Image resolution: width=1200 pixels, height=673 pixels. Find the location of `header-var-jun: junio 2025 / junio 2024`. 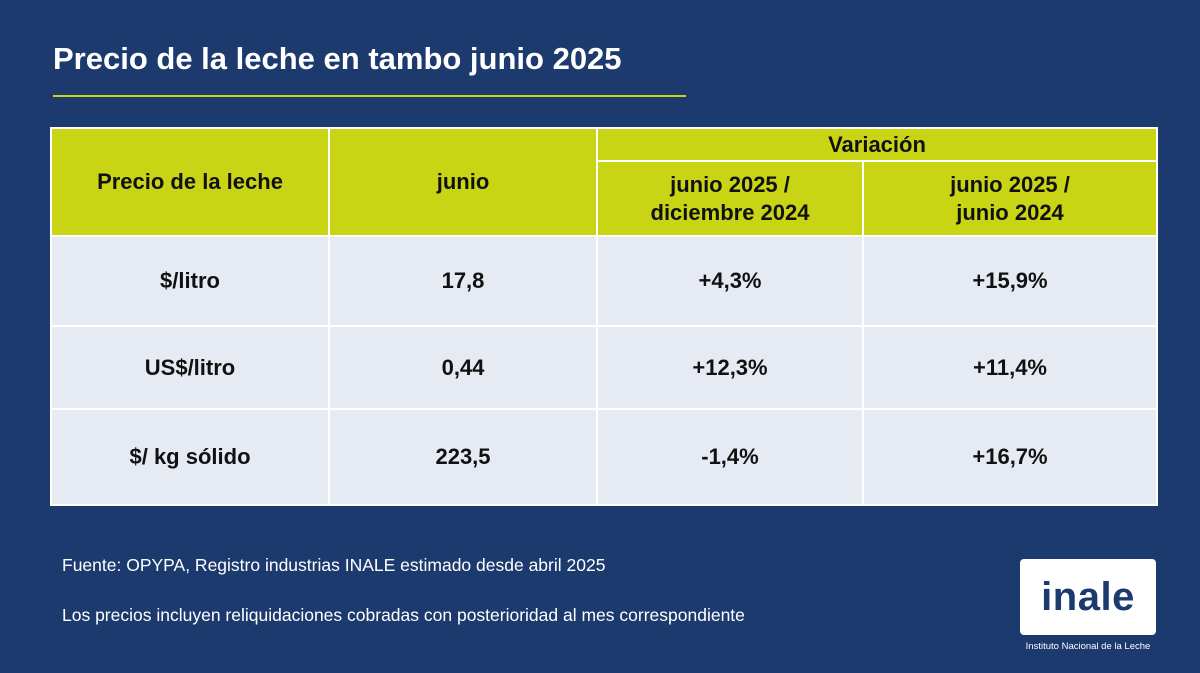

header-var-jun: junio 2025 / junio 2024 is located at coordinates (1010, 198).